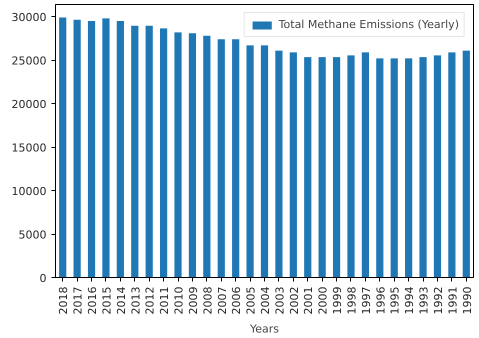 The height and width of the screenshot is (338, 479). Describe the element at coordinates (351, 300) in the screenshot. I see `x-tick-label: 1998` at that location.